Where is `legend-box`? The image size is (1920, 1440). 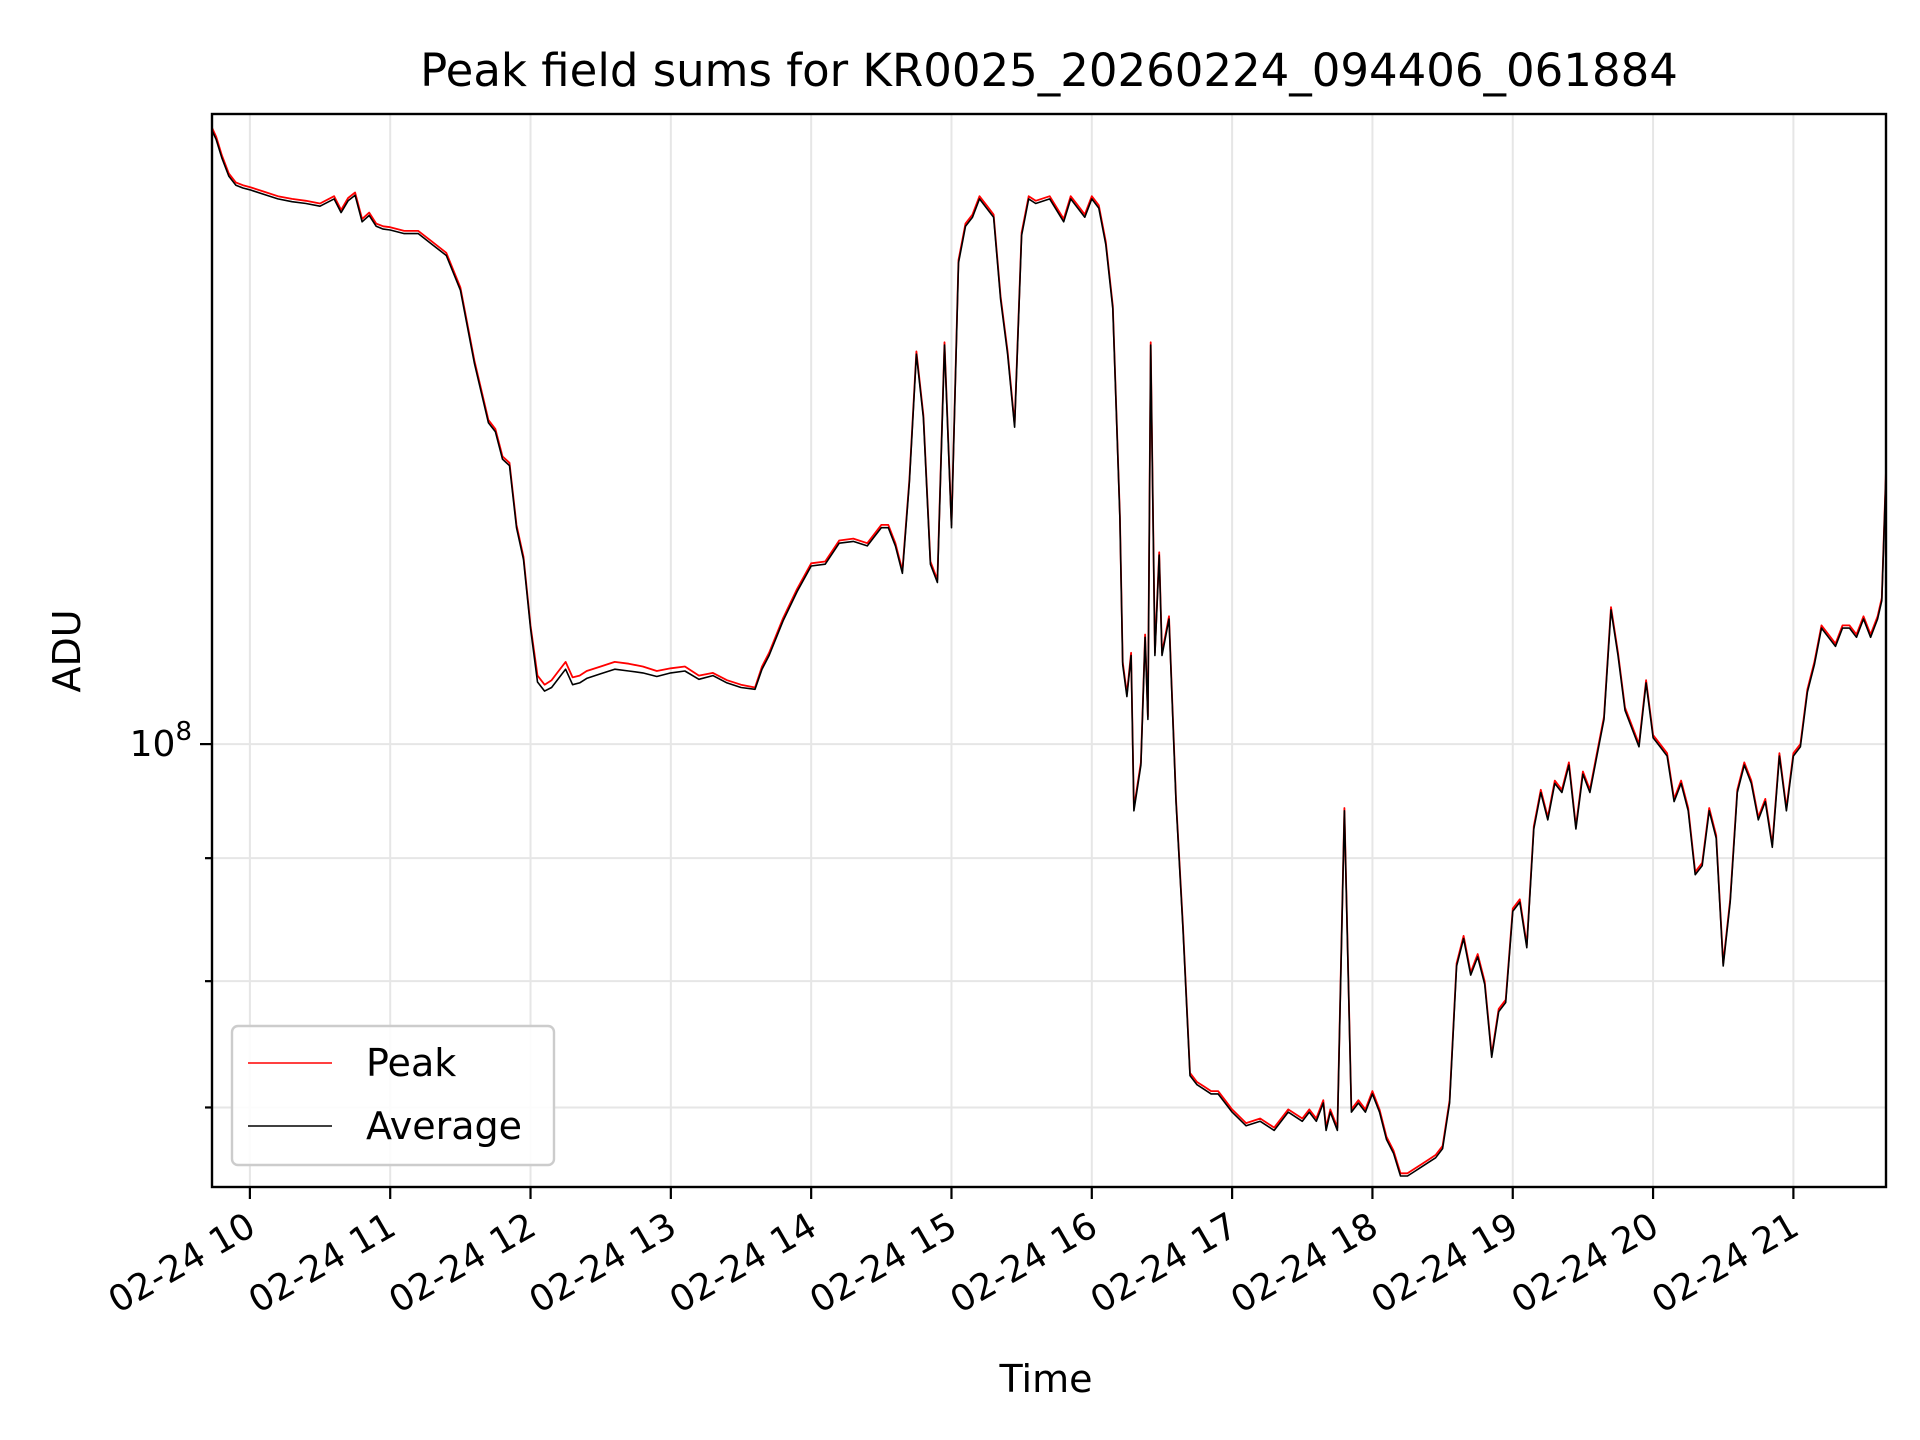 legend-box is located at coordinates (393, 1095).